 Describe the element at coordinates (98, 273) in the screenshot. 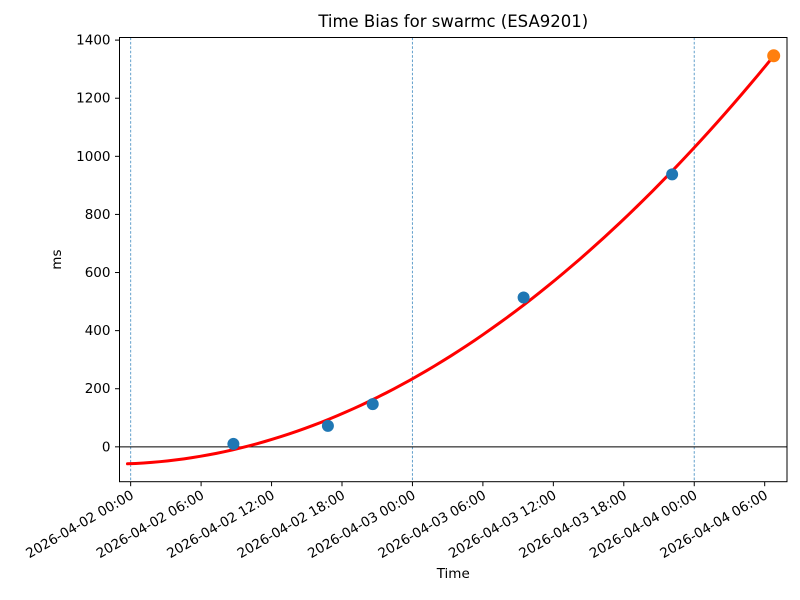

I see `y-tick-label: 600` at that location.